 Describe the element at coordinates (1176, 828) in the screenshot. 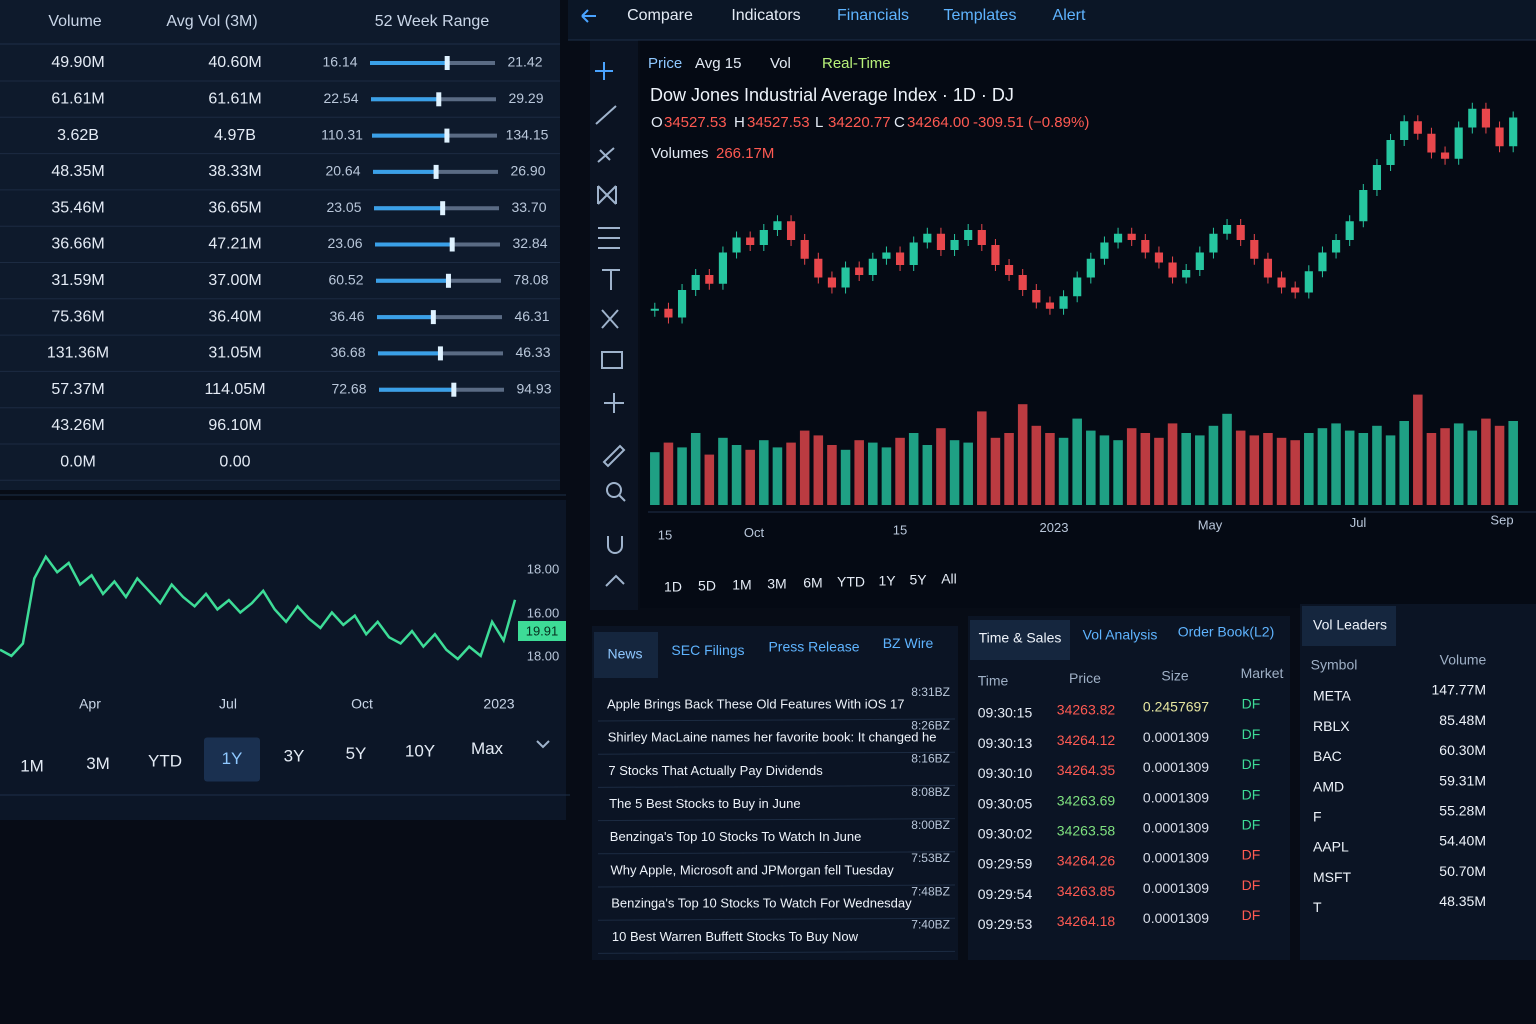

I see `ts-size: 0.0001309` at that location.